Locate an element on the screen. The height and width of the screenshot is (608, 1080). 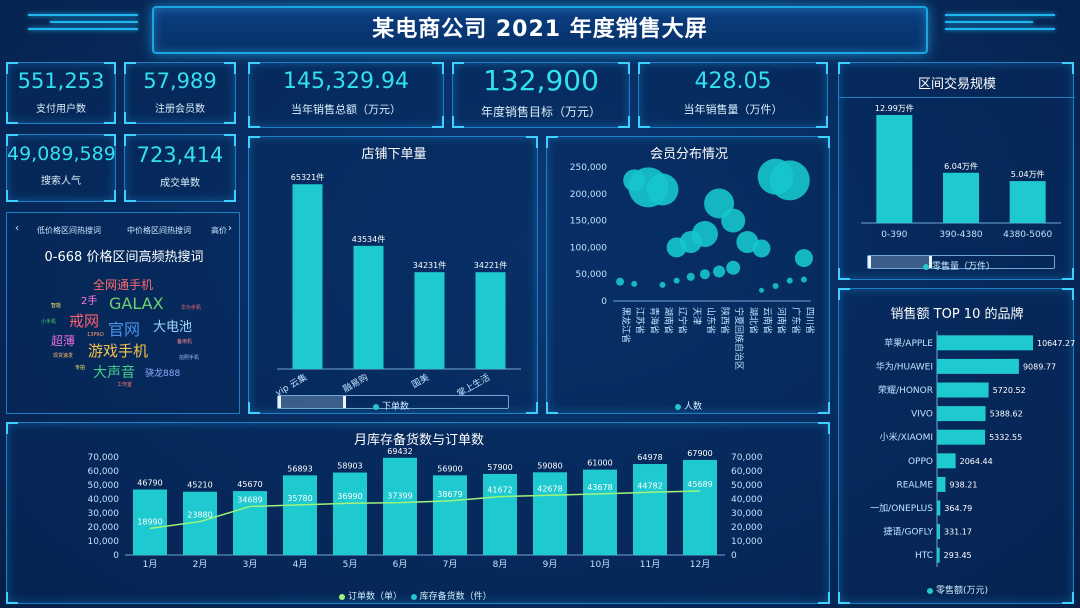
y-tick-label: 150,000 is located at coordinates (588, 222).